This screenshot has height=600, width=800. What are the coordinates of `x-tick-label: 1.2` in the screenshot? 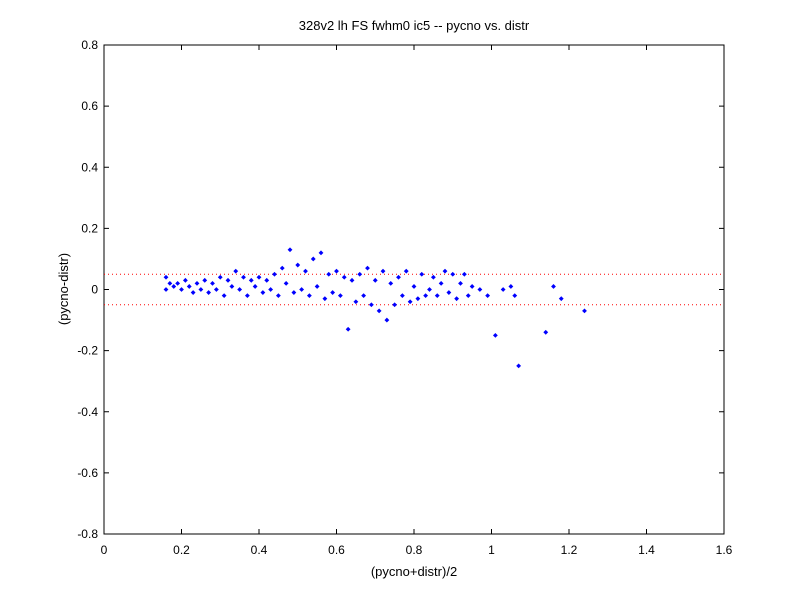 It's located at (569, 550).